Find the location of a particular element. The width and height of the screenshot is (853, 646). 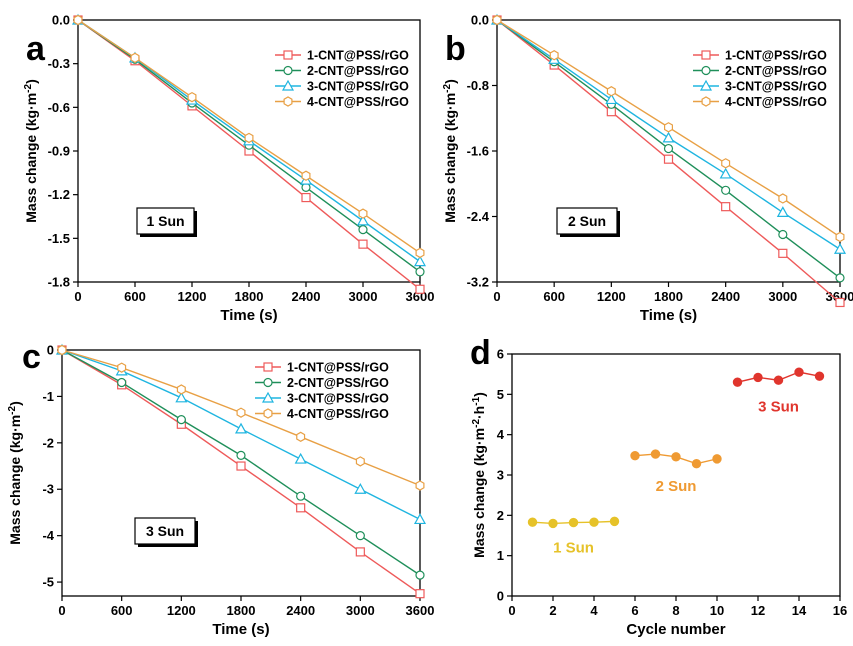

y-tick-label: -1.2 is located at coordinates (59, 194).